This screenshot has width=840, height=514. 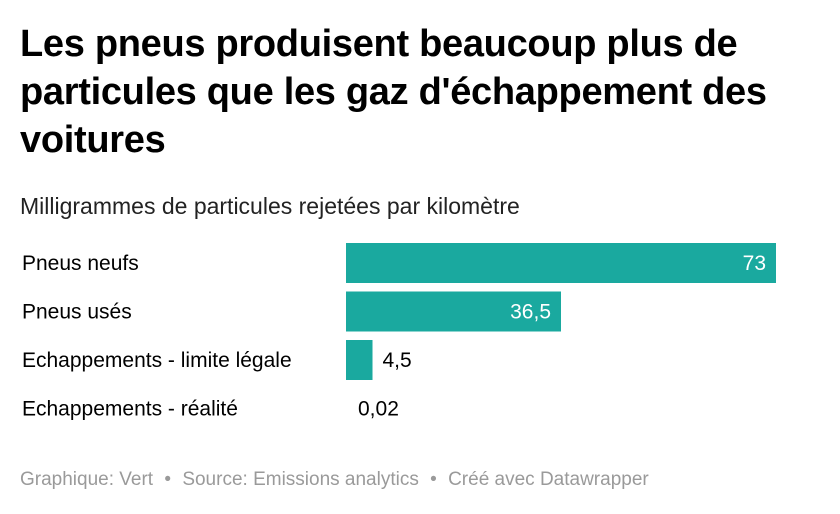 What do you see at coordinates (754, 263) in the screenshot?
I see `value-label: 73` at bounding box center [754, 263].